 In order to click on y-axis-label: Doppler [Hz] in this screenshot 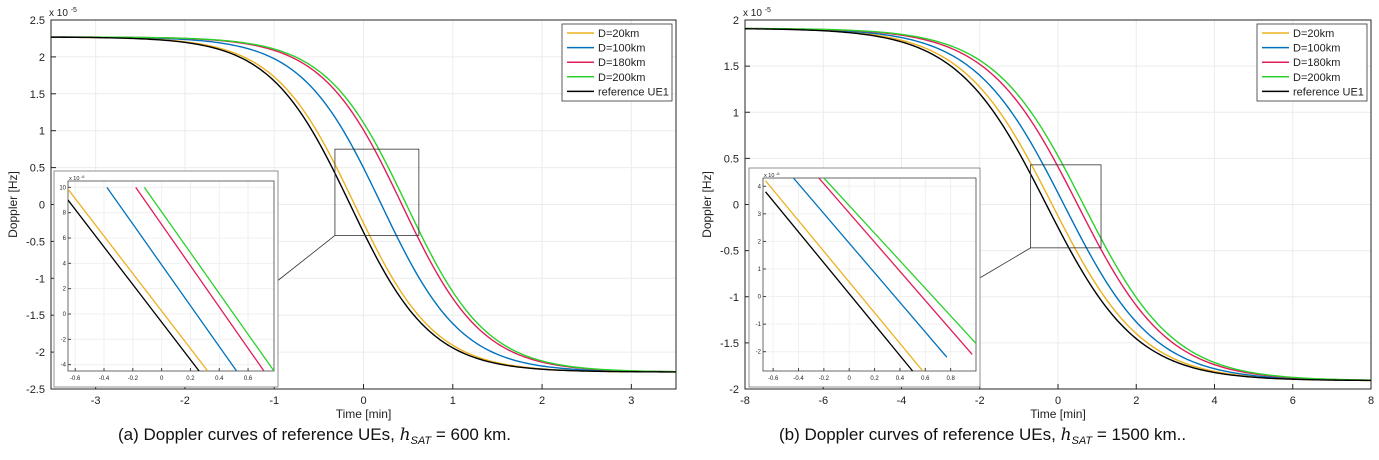, I will do `click(13, 204)`.